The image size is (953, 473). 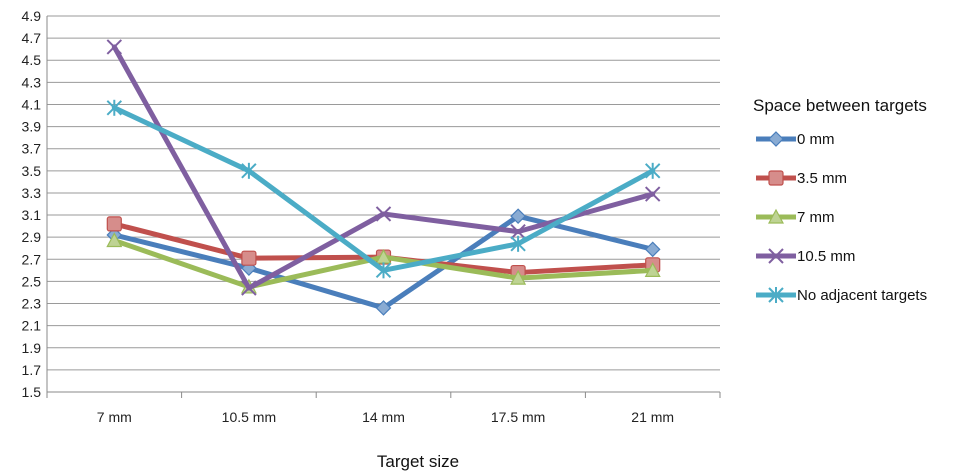 I want to click on x-tick-label: 7 mm, so click(x=114, y=417).